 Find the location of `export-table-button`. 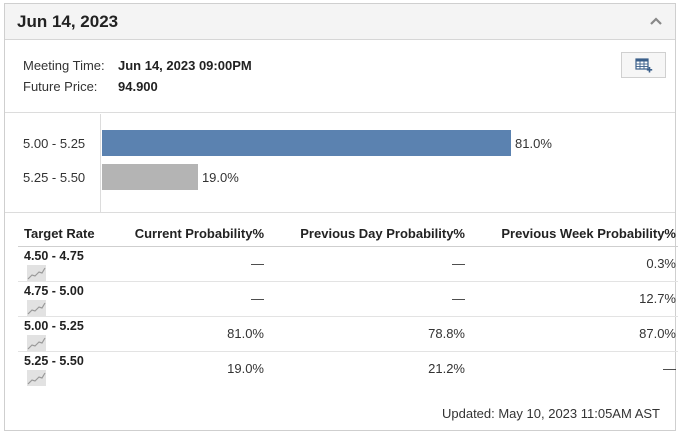

export-table-button is located at coordinates (643, 65).